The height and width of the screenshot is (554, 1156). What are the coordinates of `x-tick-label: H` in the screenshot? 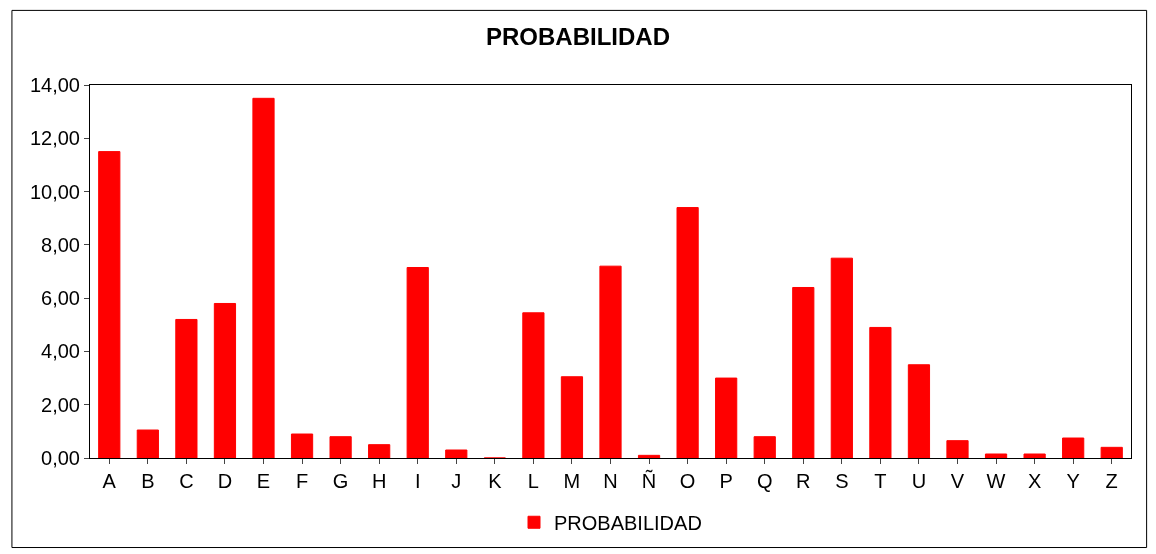 It's located at (379, 481).